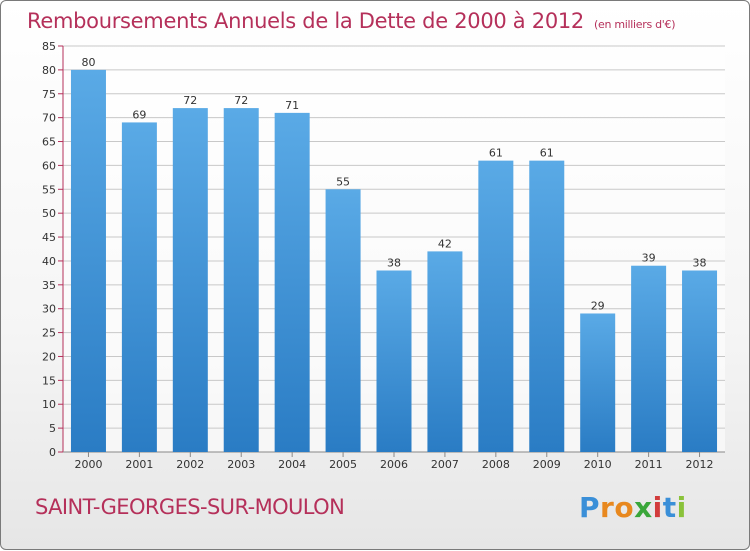 The width and height of the screenshot is (750, 551). I want to click on logo-letter: x, so click(643, 507).